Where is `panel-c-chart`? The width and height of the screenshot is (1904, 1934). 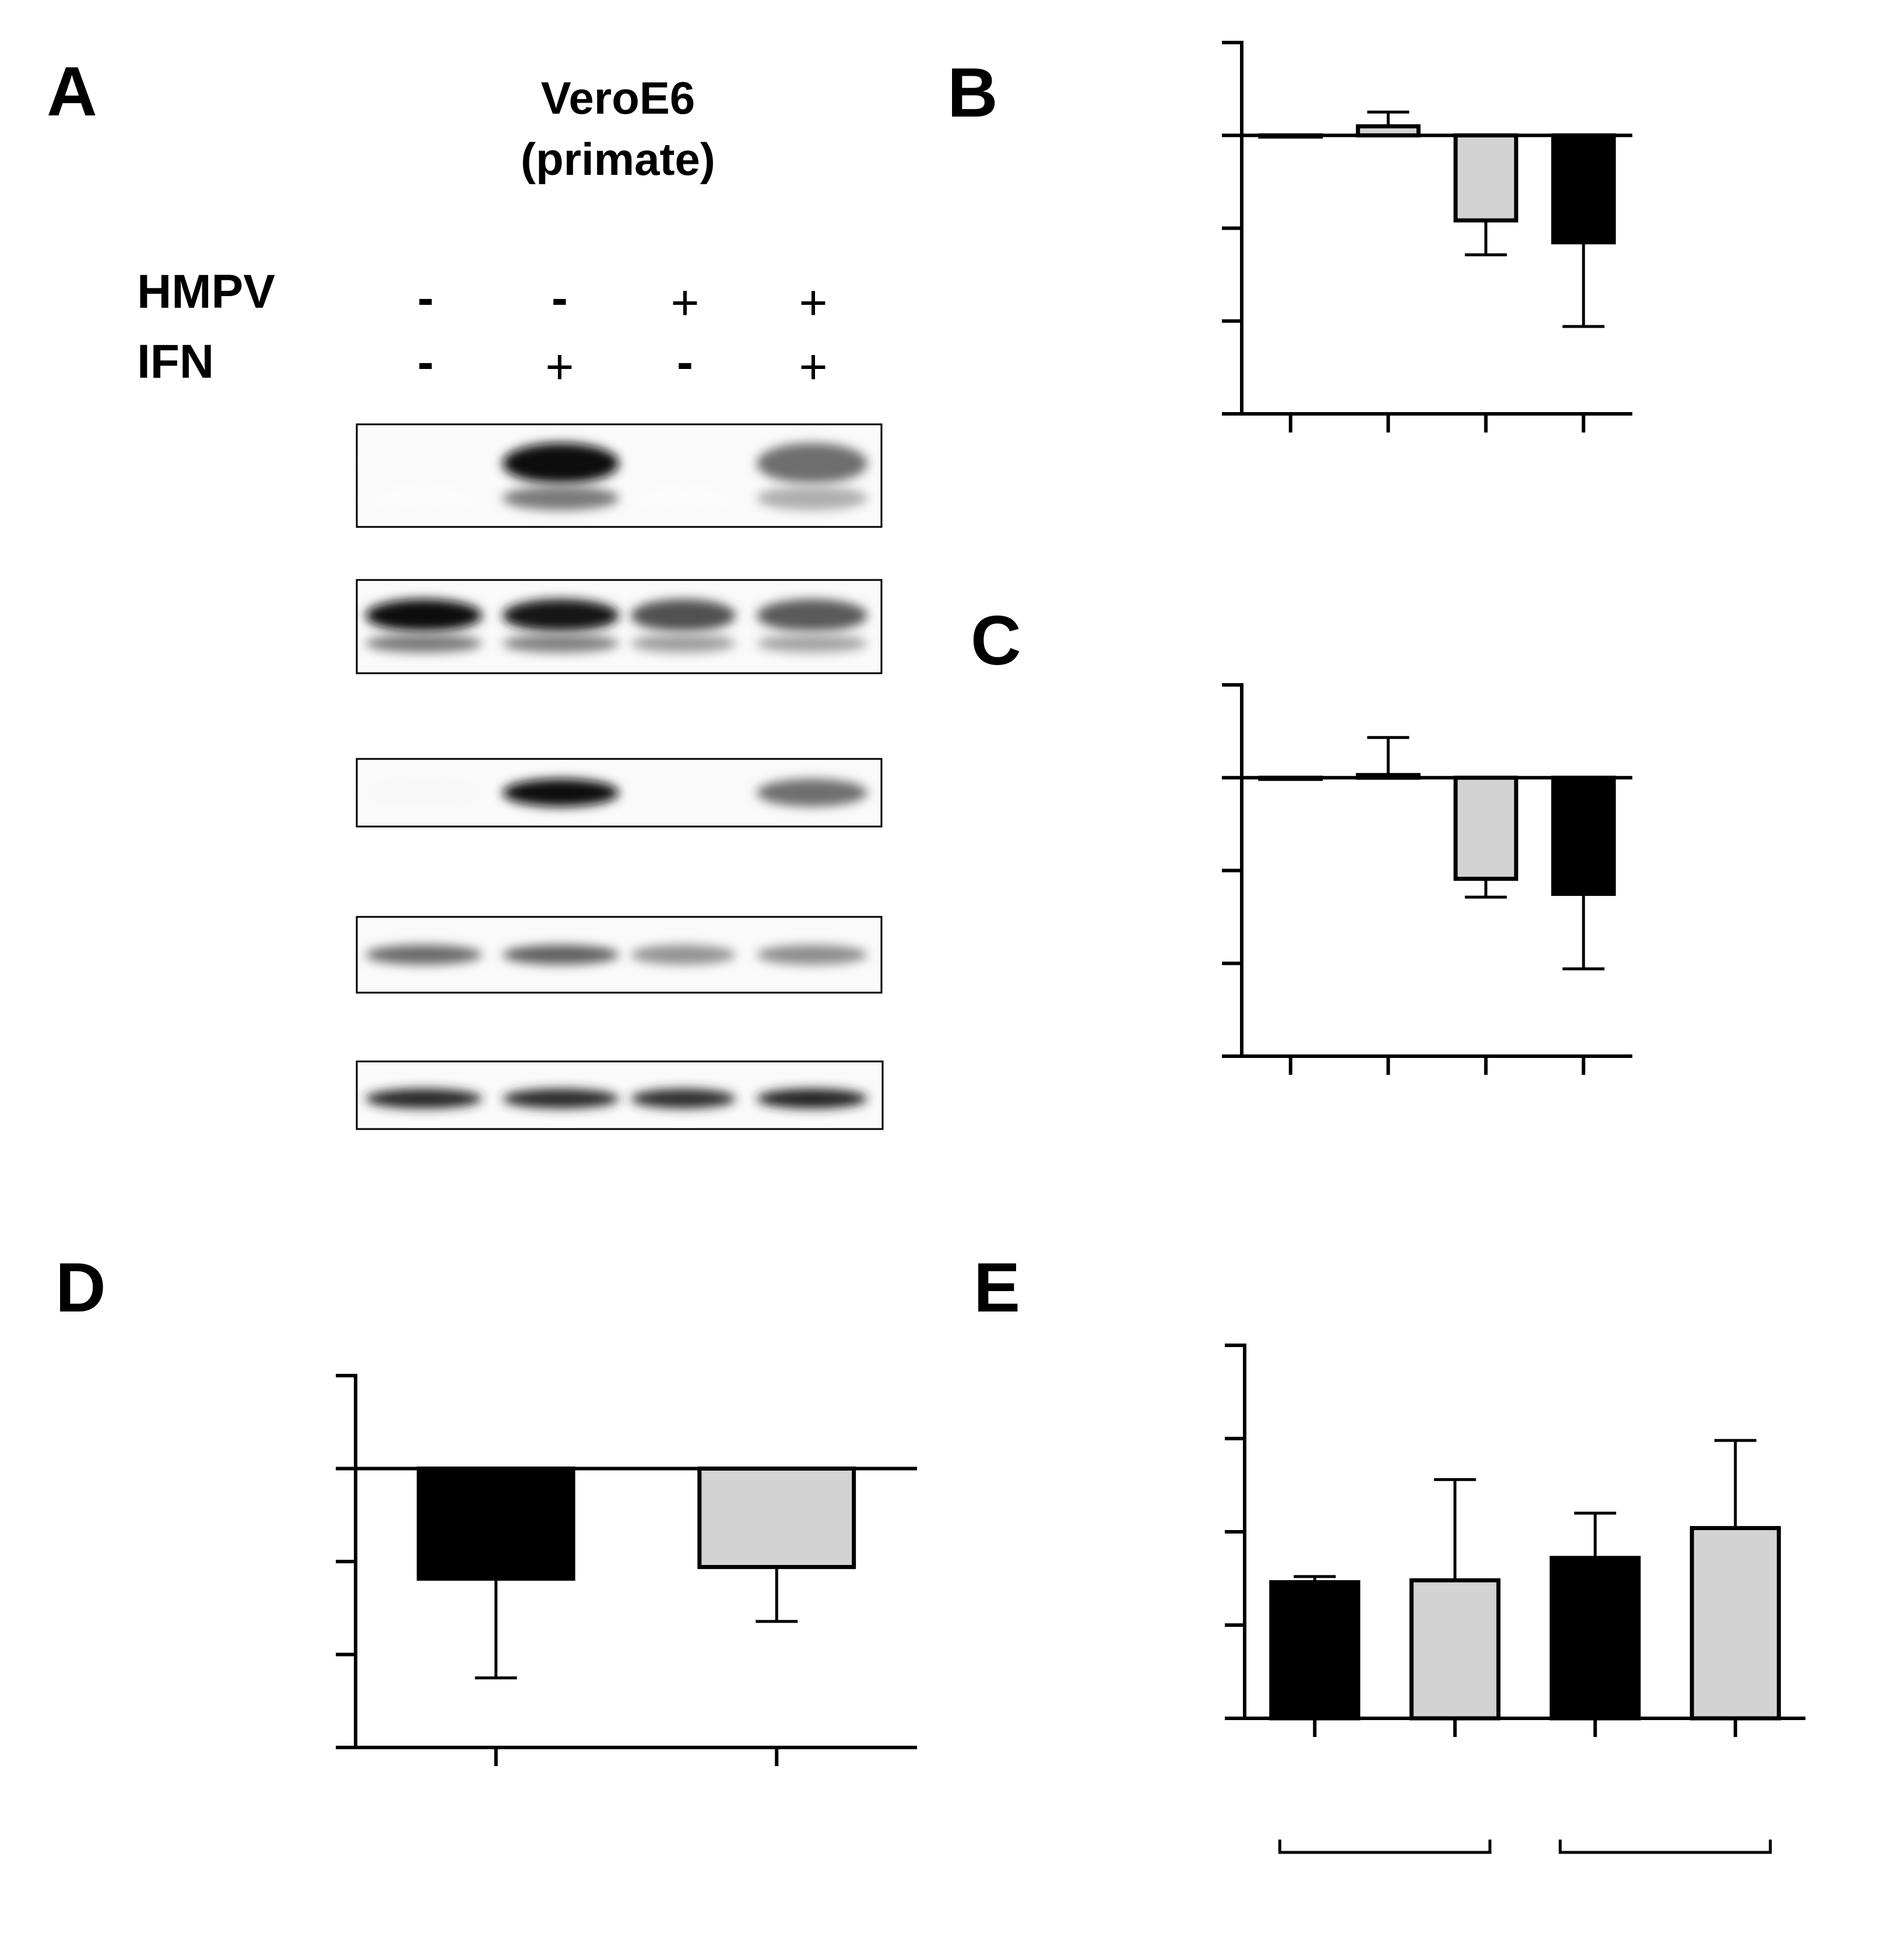
panel-c-chart is located at coordinates (1427, 879).